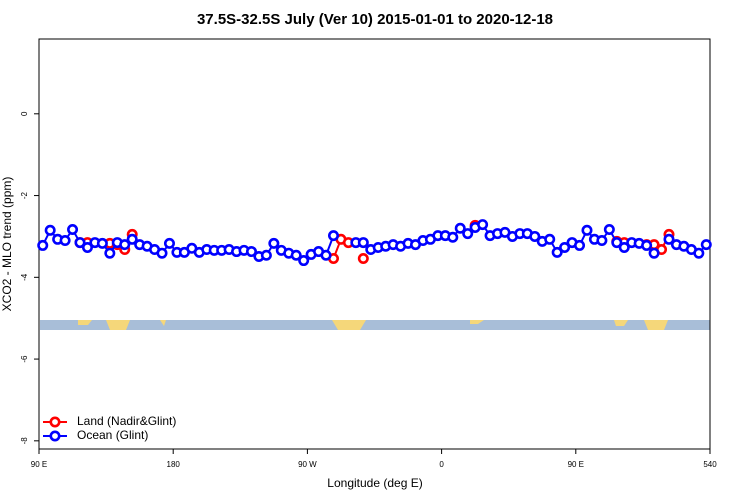 This screenshot has width=750, height=500. Describe the element at coordinates (374, 483) in the screenshot. I see `x-axis-label: Longitude (deg E)` at that location.